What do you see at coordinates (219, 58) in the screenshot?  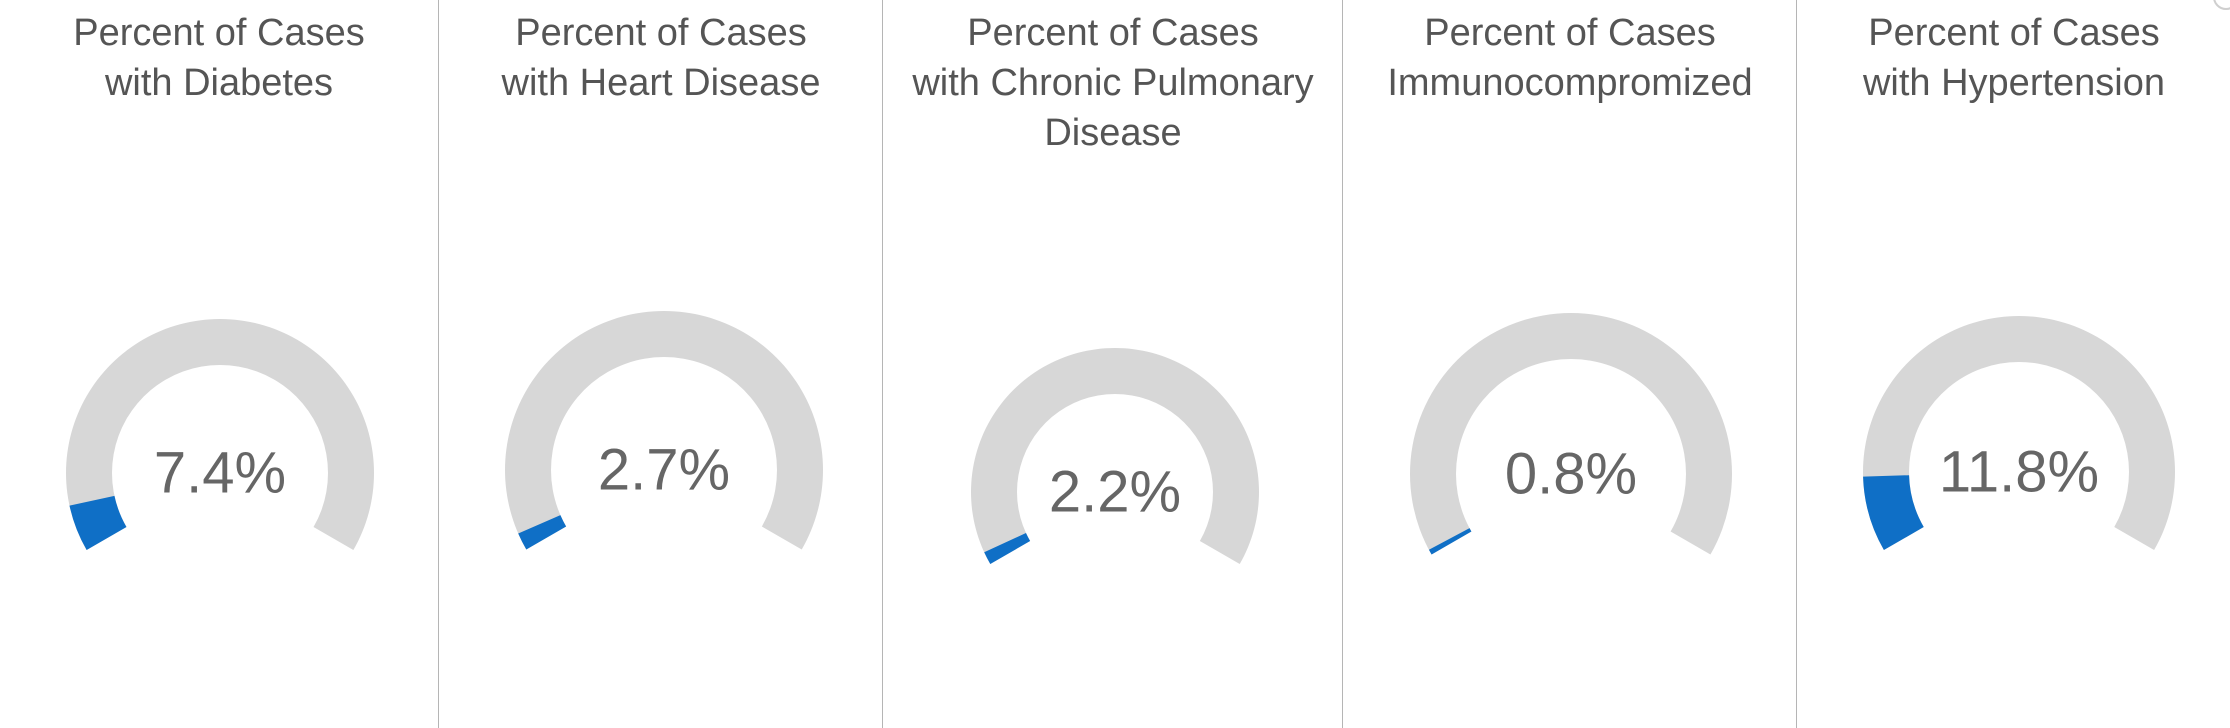 I see `gauge-title: Percent of Cases with Diabetes` at bounding box center [219, 58].